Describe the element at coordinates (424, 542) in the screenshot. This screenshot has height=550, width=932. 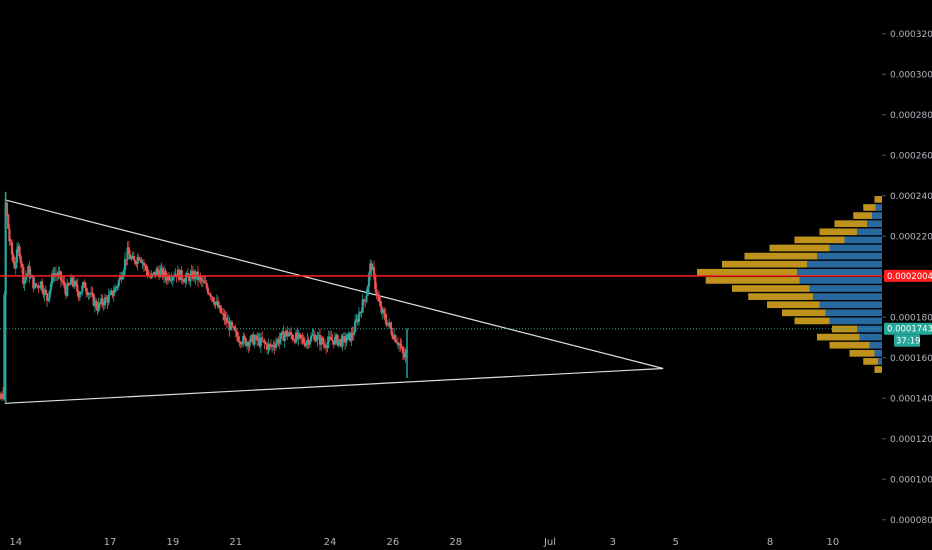
I see `x-axis: 14 17 19 21 24 26 28 Jul 3 5 8 10` at that location.